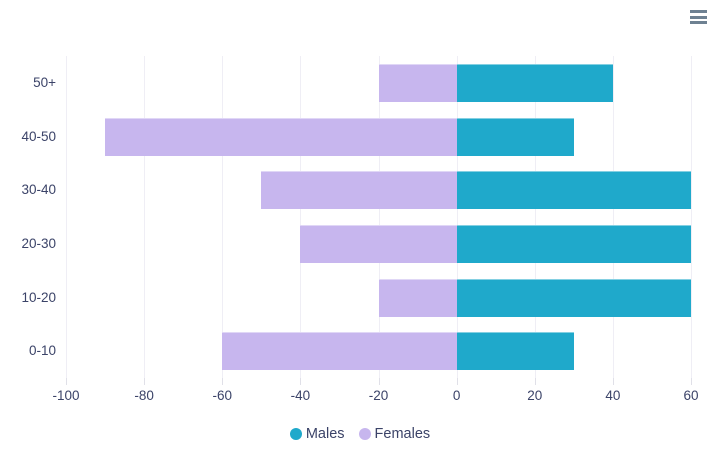 The height and width of the screenshot is (455, 720). What do you see at coordinates (144, 395) in the screenshot?
I see `x-axis-label: -80` at bounding box center [144, 395].